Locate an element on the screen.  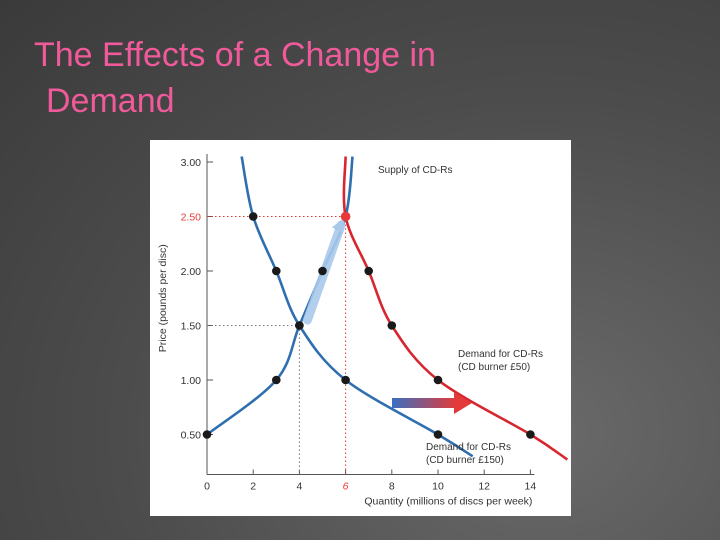
x-tick-label: 14 is located at coordinates (531, 487).